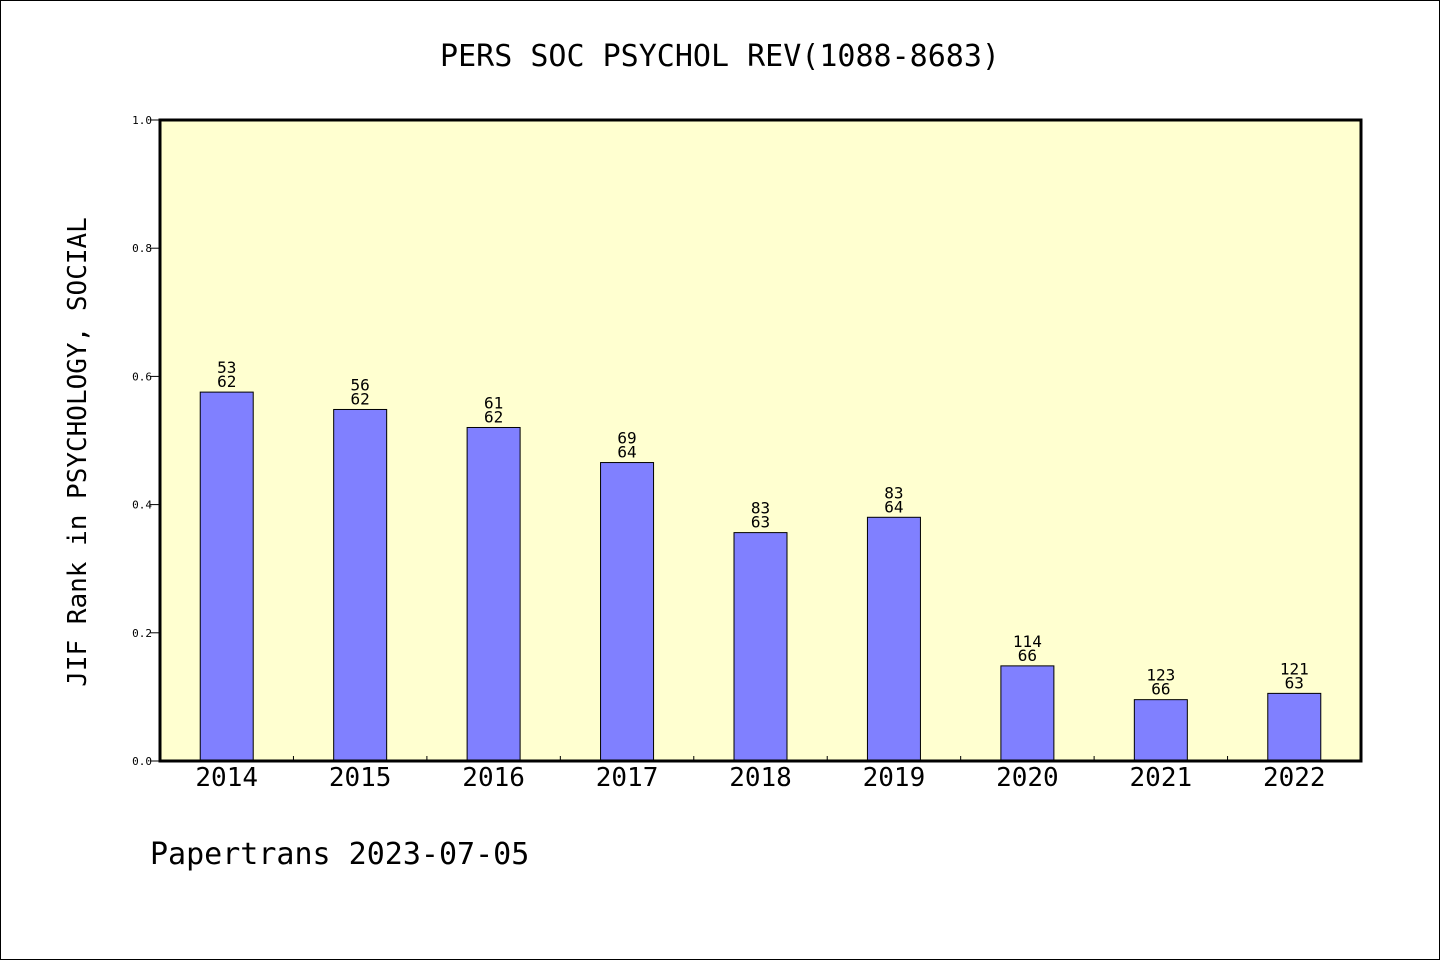  Describe the element at coordinates (626, 438) in the screenshot. I see `bar-rank-label: 69` at that location.